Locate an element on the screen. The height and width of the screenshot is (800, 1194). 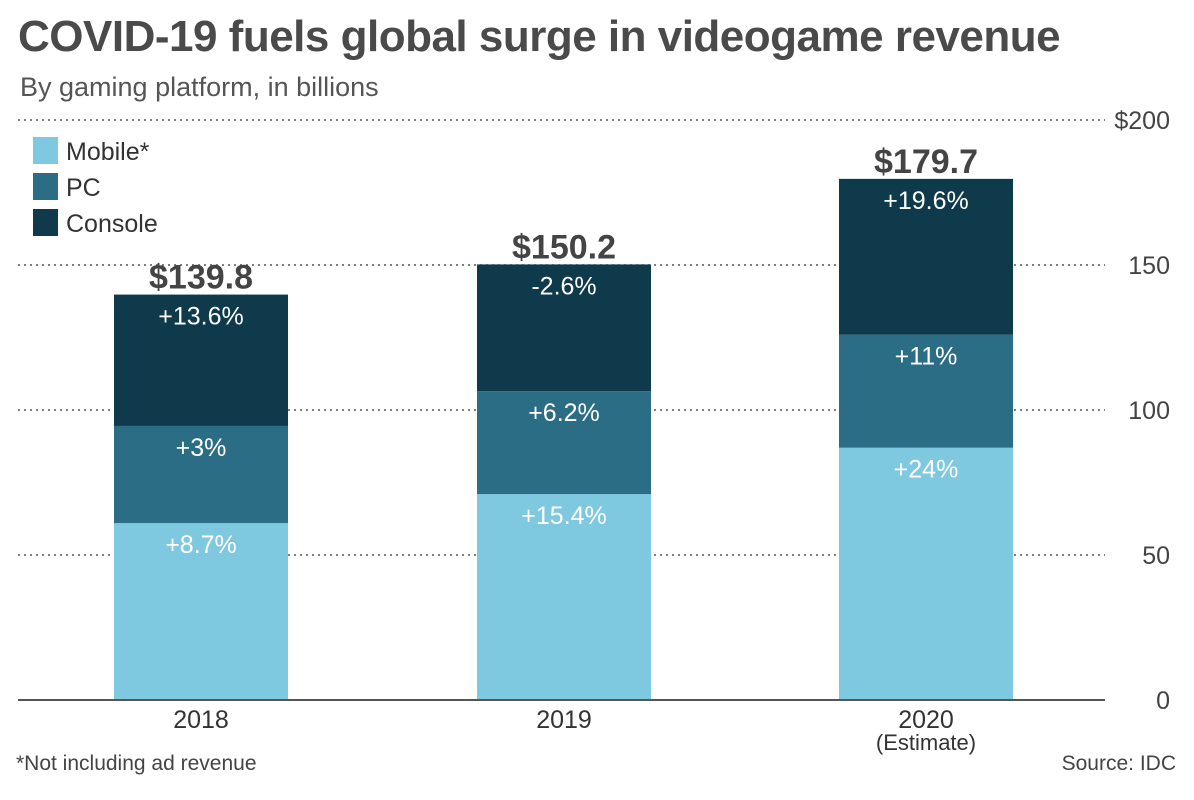
segment-growth-label: -2.6% is located at coordinates (563, 286).